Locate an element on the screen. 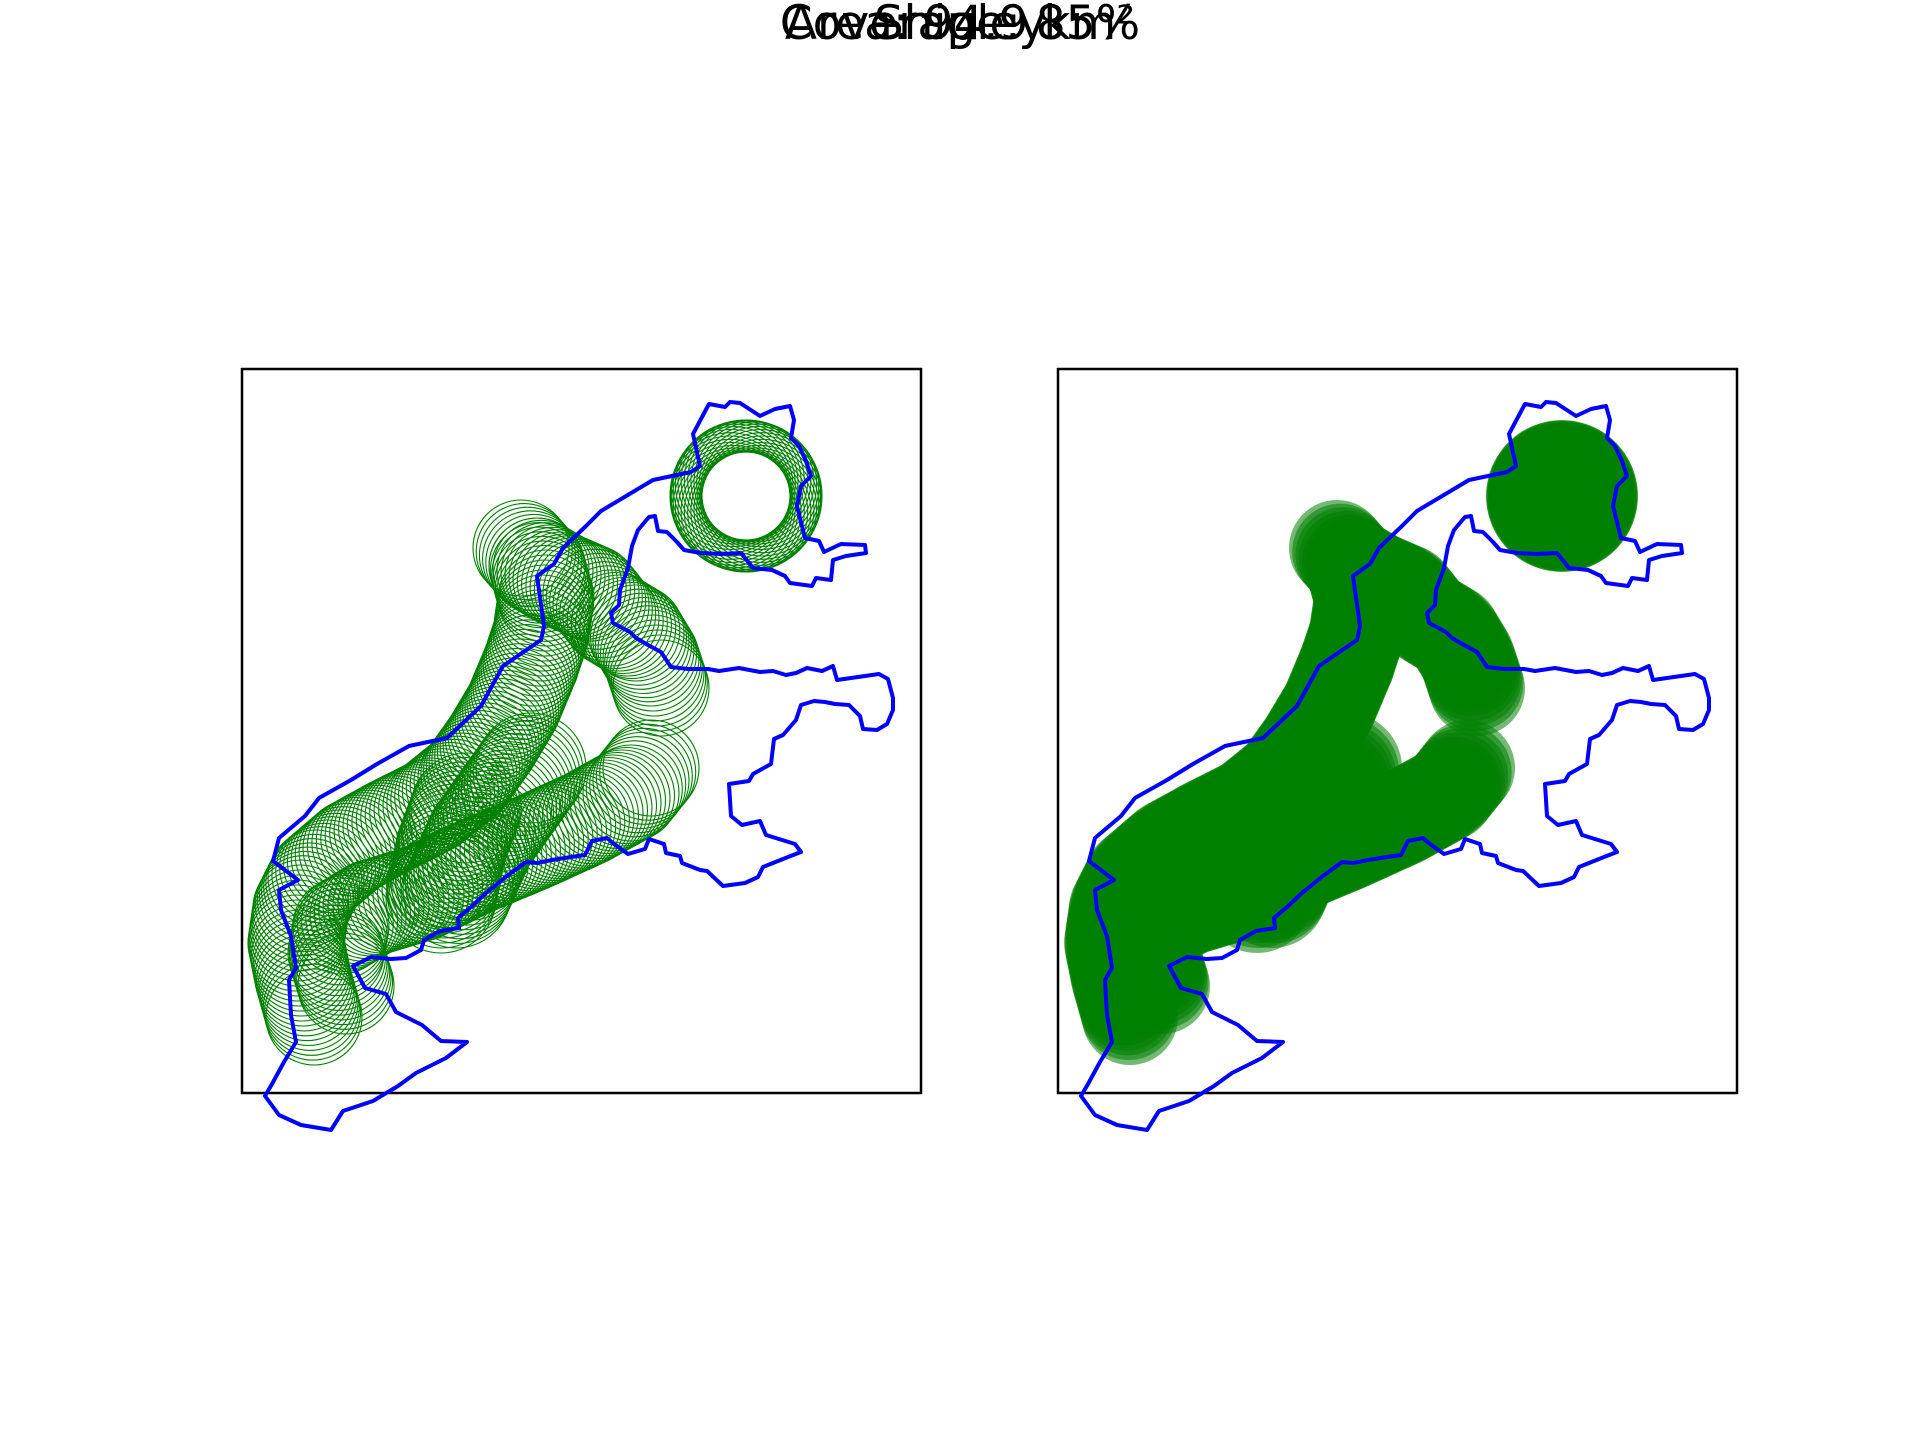 This screenshot has width=1920, height=1440. area-label: Area: 94.9 km² is located at coordinates (960, 25).